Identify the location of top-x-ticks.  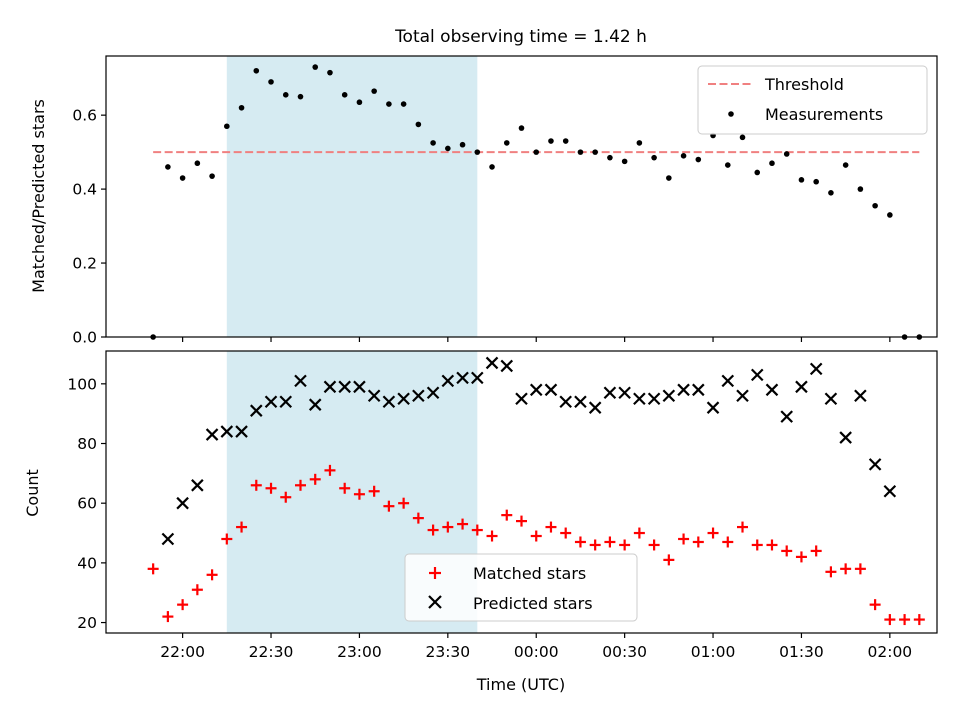
(536, 339).